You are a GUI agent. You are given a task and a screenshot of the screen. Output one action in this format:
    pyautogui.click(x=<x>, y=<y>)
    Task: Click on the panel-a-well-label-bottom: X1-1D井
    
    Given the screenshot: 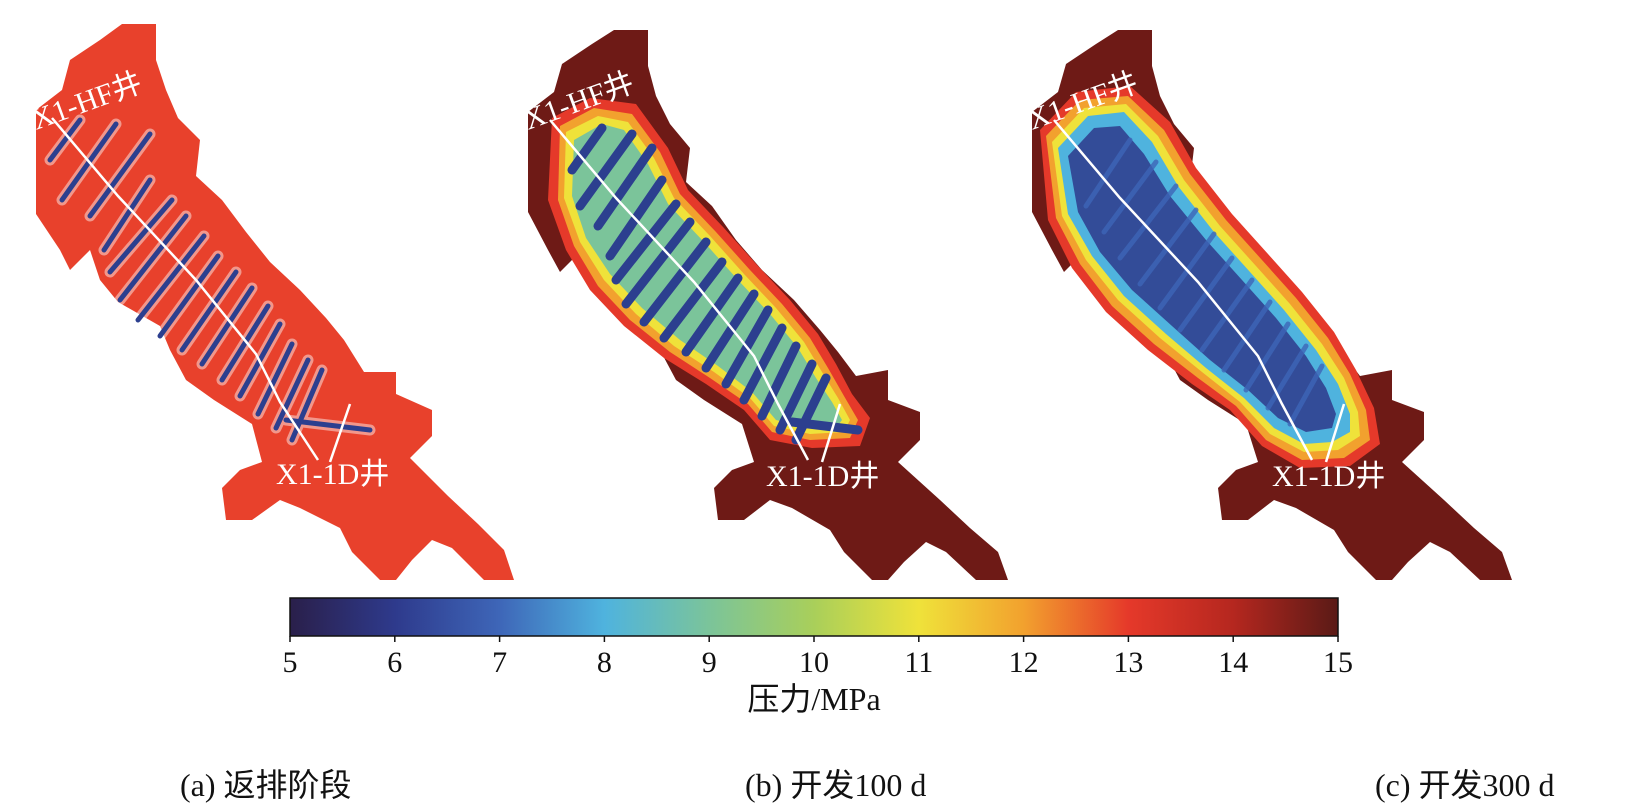 What is the action you would take?
    pyautogui.click(x=332, y=474)
    